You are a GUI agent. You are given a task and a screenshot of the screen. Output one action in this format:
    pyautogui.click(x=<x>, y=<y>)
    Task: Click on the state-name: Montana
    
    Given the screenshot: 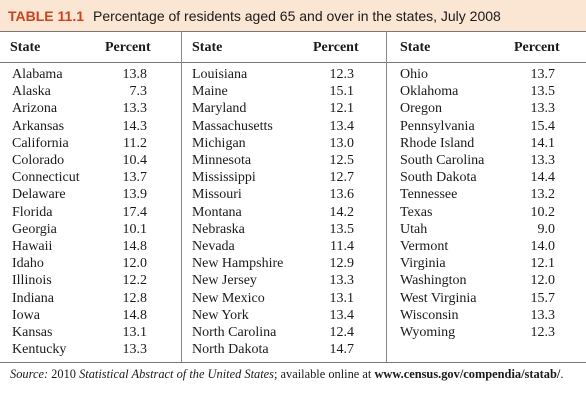 What is the action you would take?
    pyautogui.click(x=217, y=212)
    